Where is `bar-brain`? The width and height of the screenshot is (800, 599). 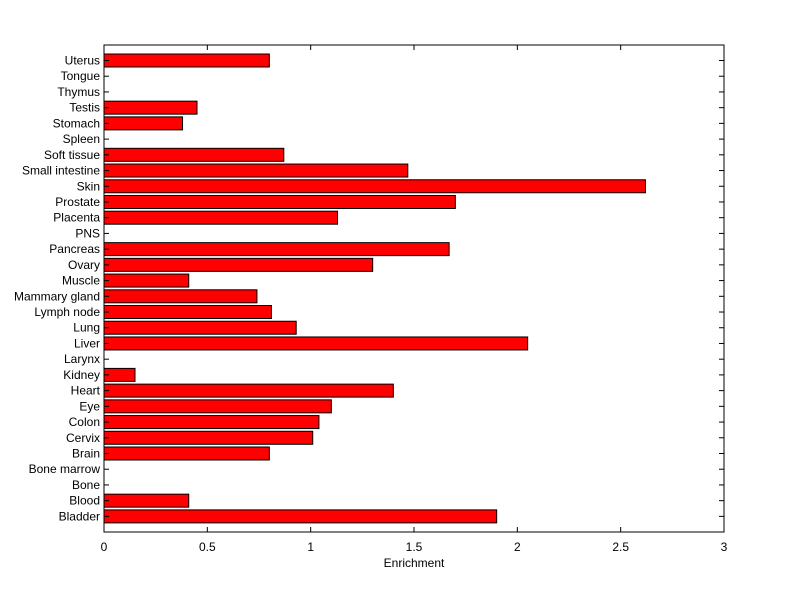
bar-brain is located at coordinates (186, 453).